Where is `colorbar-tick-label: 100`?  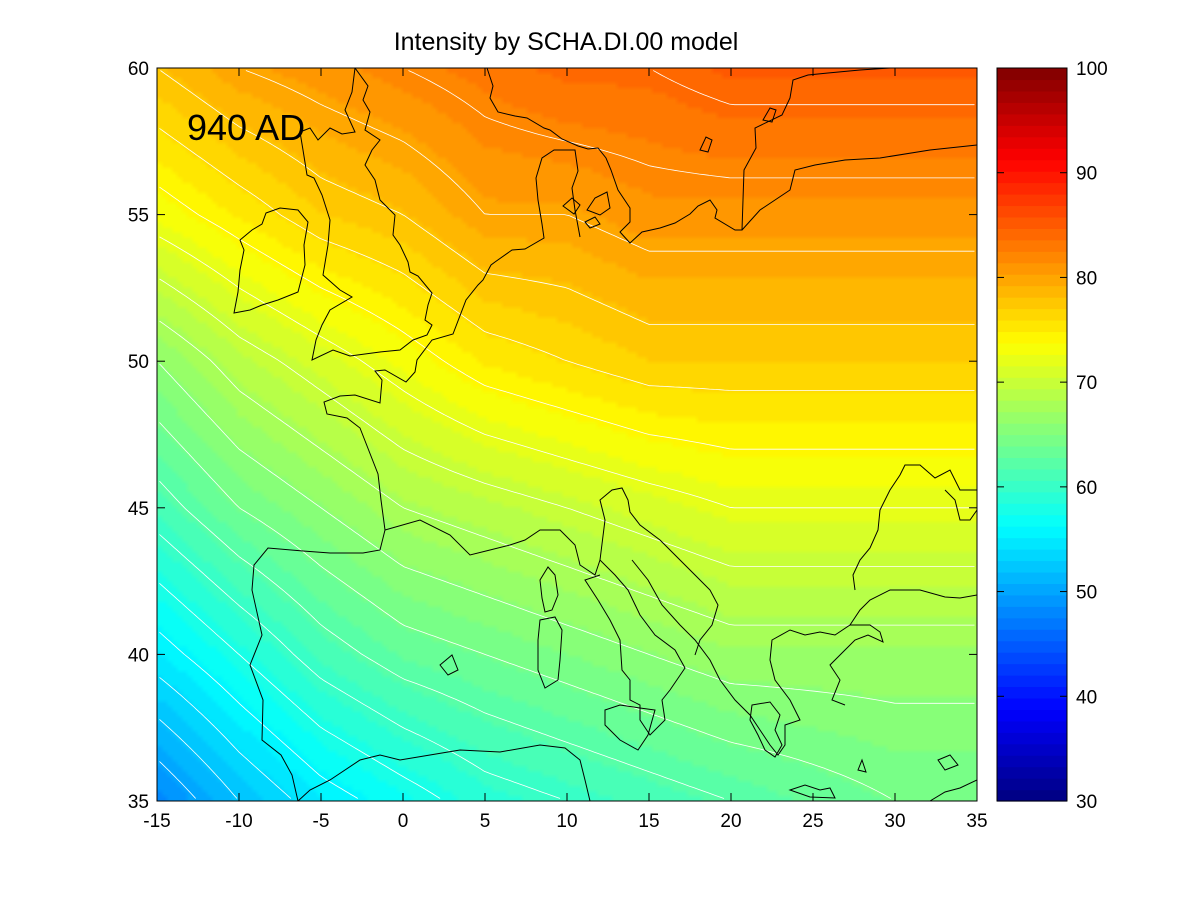
colorbar-tick-label: 100 is located at coordinates (1092, 69).